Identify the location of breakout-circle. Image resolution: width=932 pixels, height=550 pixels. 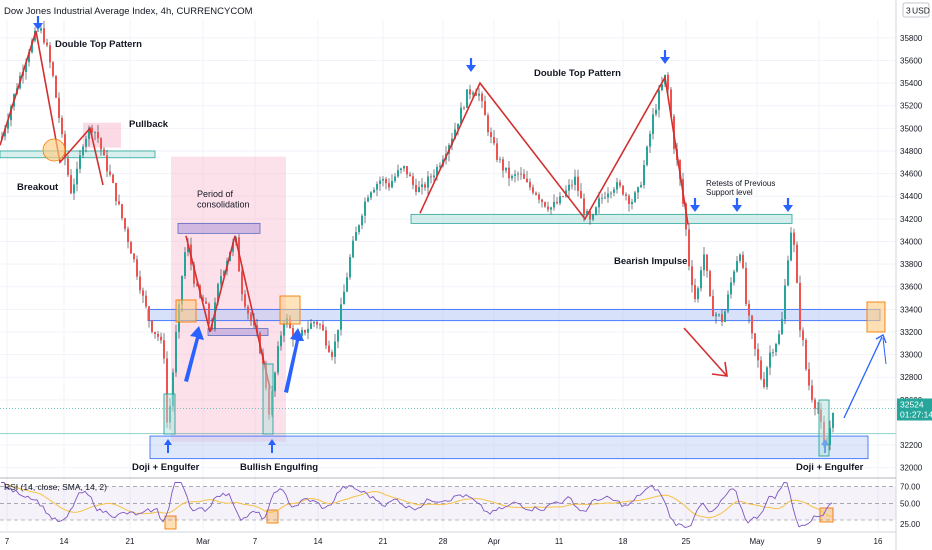
(54, 150).